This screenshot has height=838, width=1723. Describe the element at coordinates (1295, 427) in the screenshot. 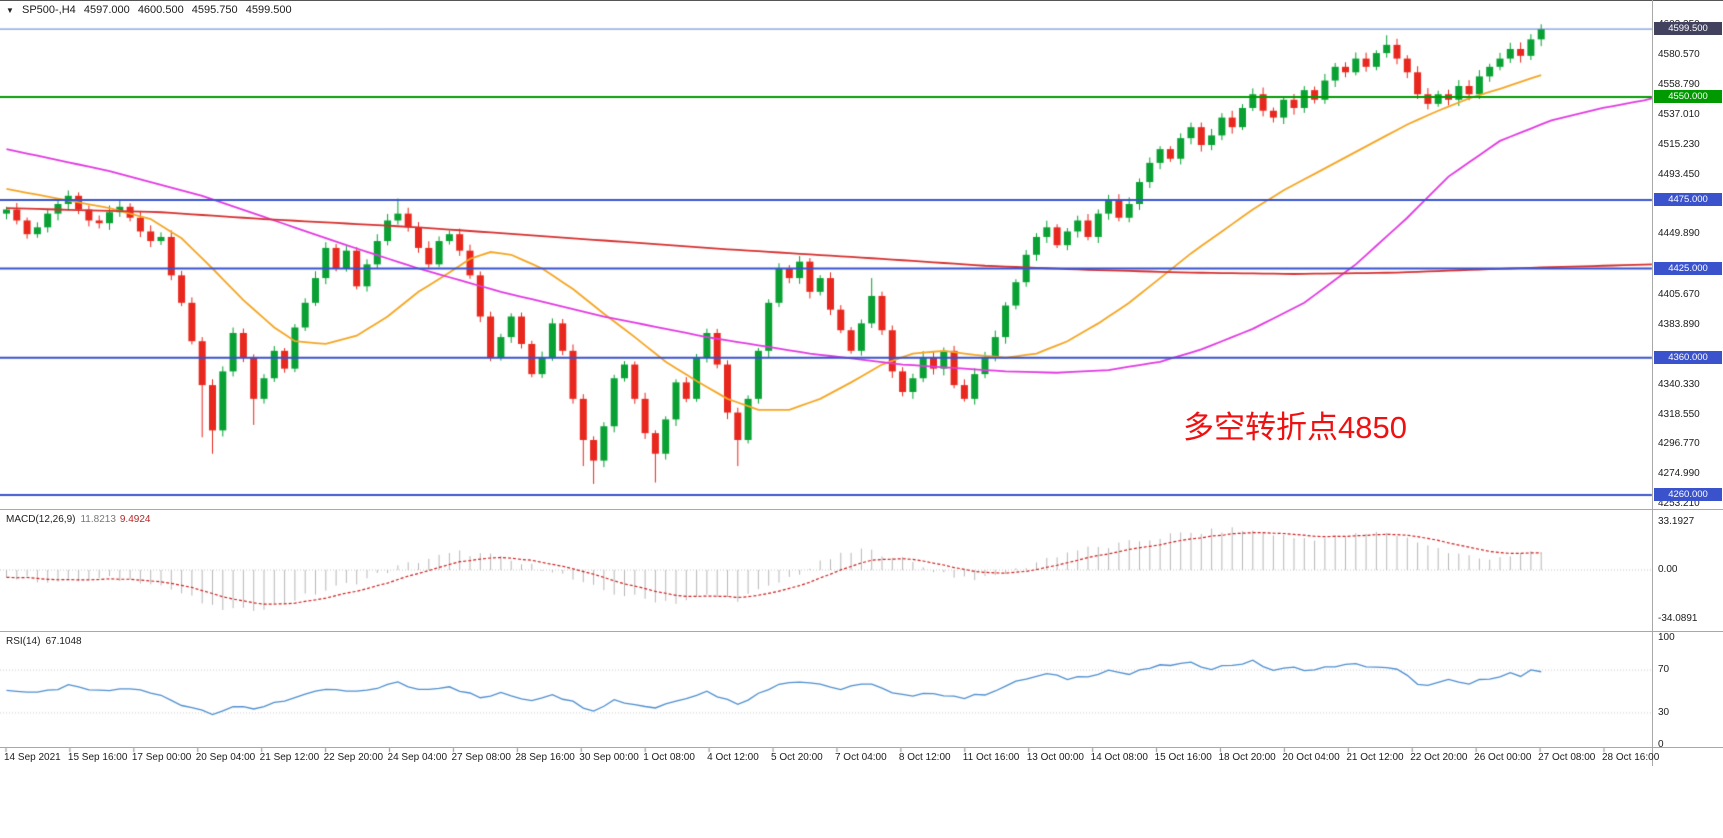

I see `annotation-text: 多空转折点4850` at that location.